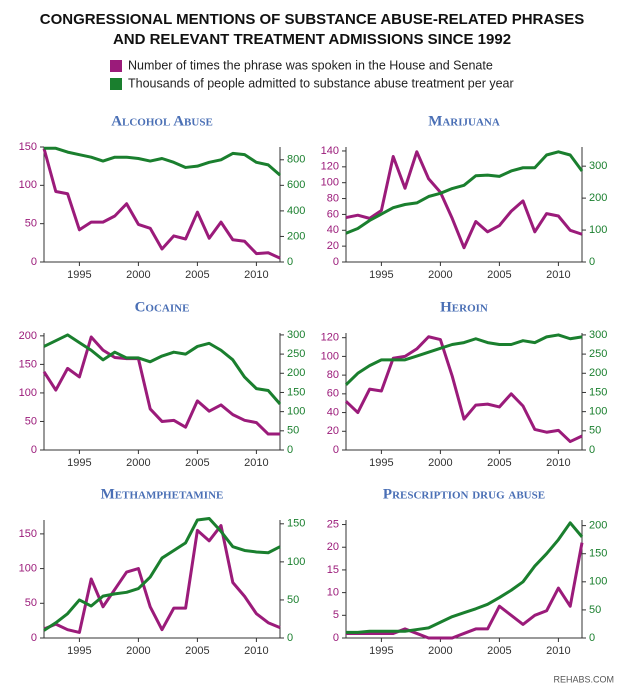  What do you see at coordinates (464, 494) in the screenshot?
I see `panel-title: Prescription drug abuse` at bounding box center [464, 494].